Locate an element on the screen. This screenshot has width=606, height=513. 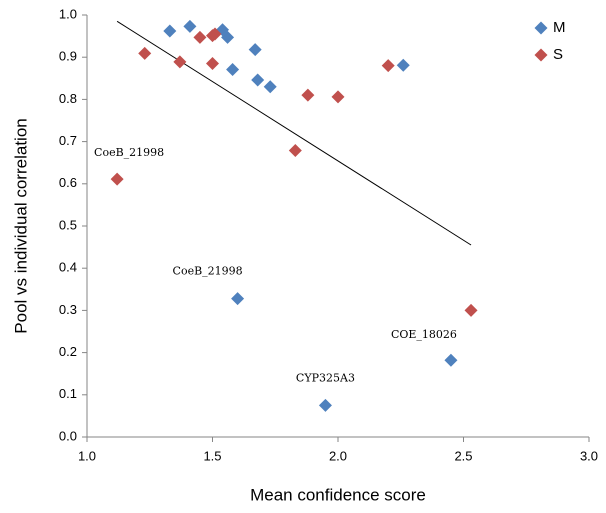
y-tick-label: 0.1 is located at coordinates (68, 393).